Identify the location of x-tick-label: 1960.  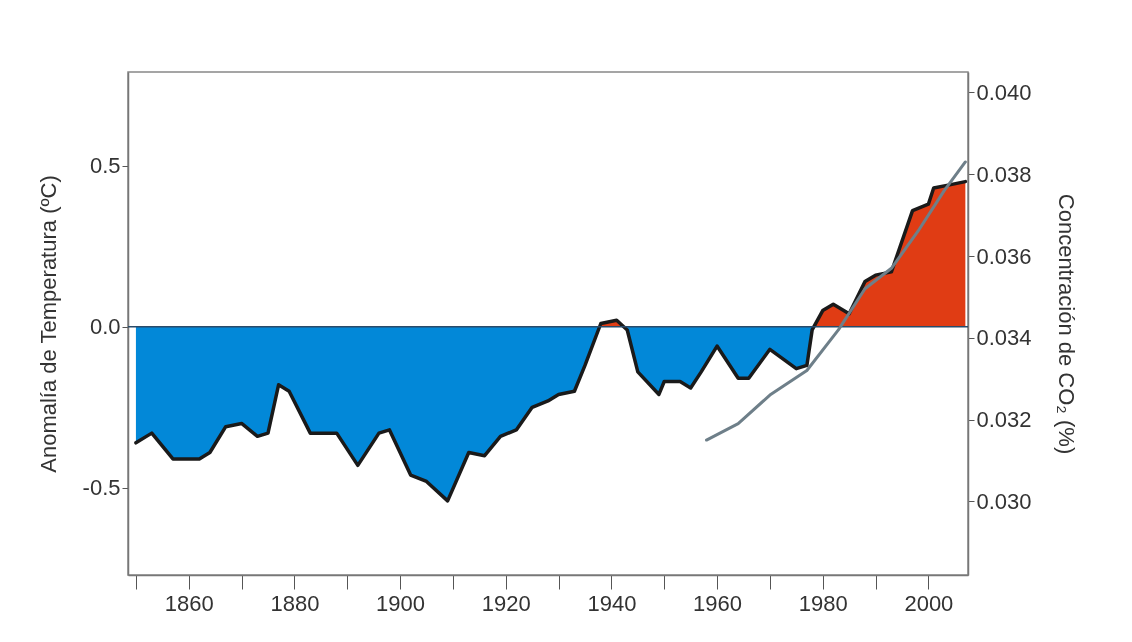
(718, 603).